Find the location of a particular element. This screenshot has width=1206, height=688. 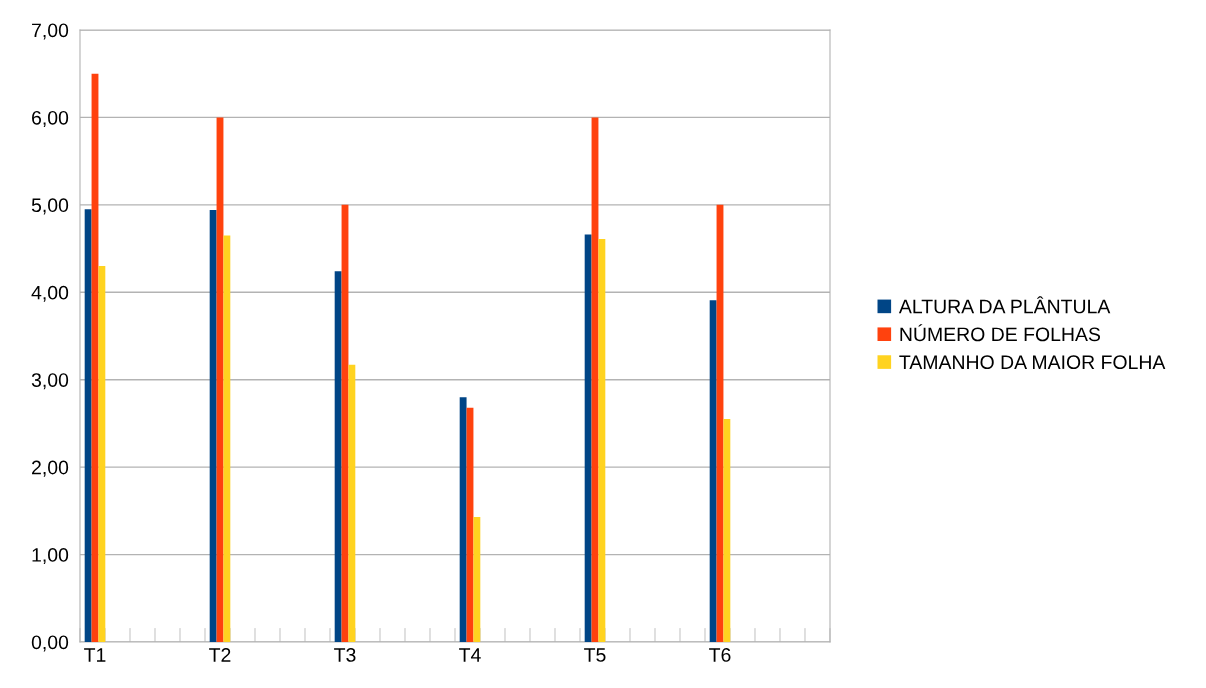

legend-label: TAMANHO DA MAIOR FOLHA is located at coordinates (1032, 362).